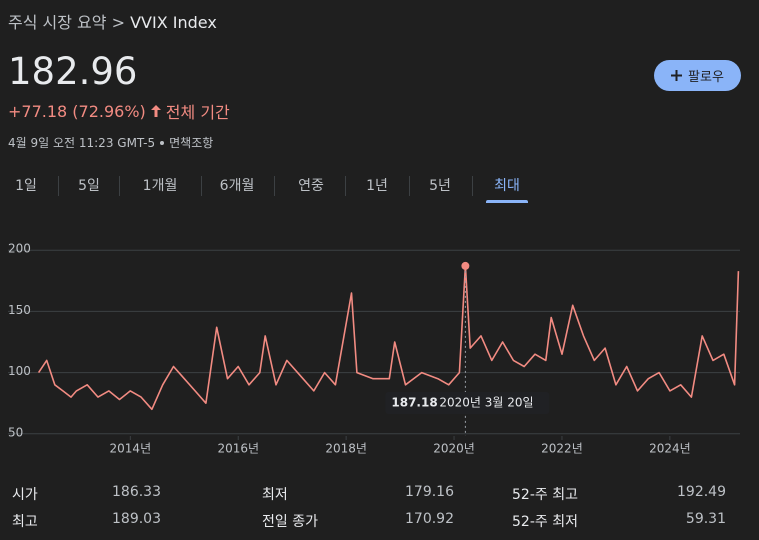 The height and width of the screenshot is (540, 759). What do you see at coordinates (562, 449) in the screenshot?
I see `x-tick-label: 2022년` at bounding box center [562, 449].